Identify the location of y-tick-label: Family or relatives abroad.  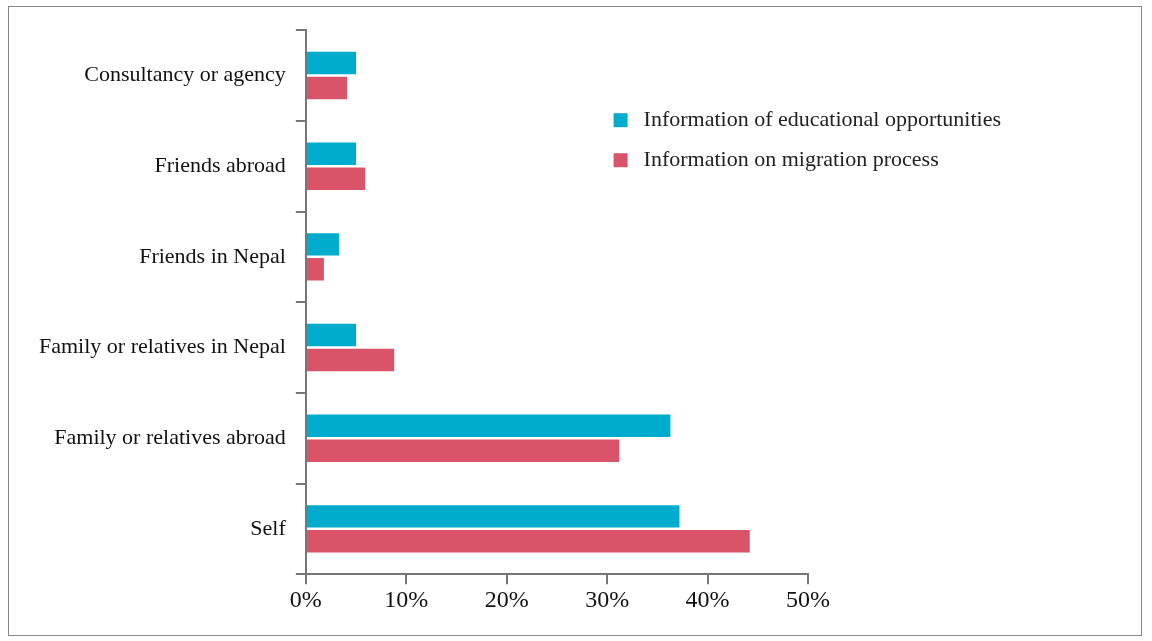
(170, 436).